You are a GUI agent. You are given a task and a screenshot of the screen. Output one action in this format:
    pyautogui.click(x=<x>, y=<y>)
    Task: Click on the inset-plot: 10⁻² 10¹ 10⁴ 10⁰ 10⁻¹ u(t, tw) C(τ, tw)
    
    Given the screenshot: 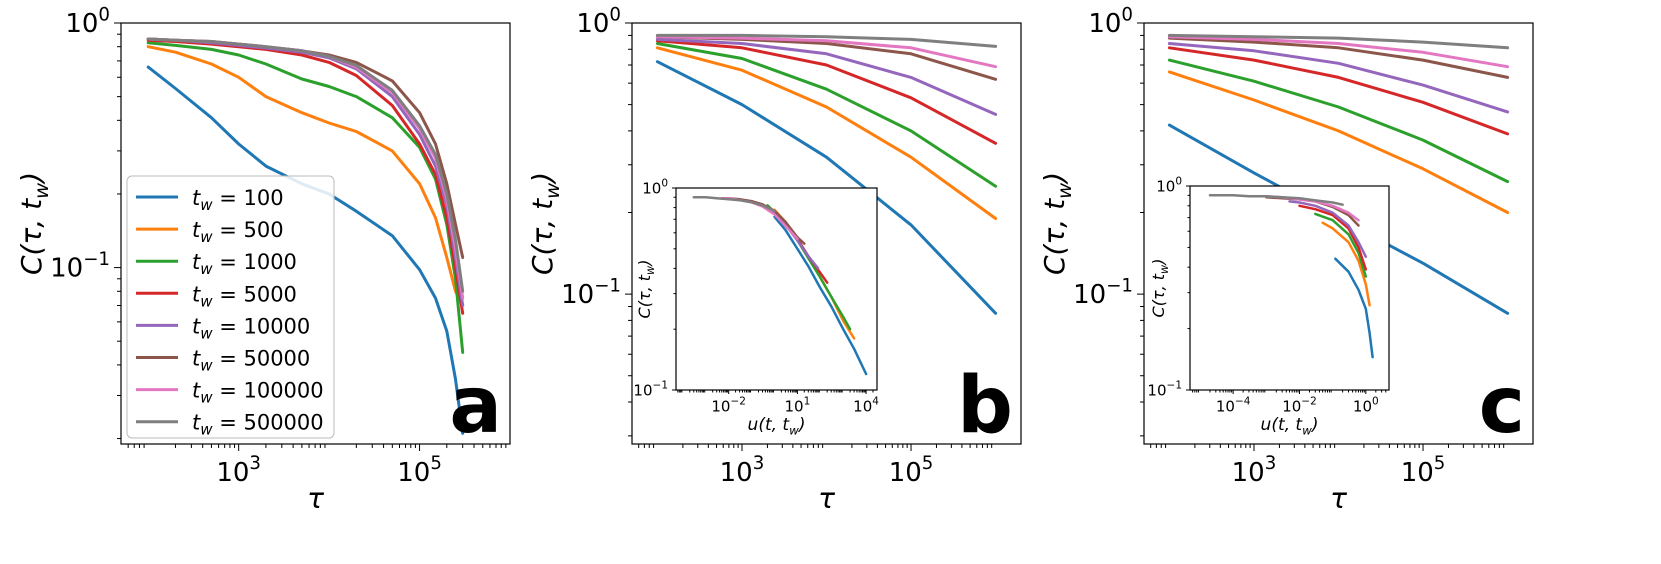 What is the action you would take?
    pyautogui.click(x=756, y=308)
    